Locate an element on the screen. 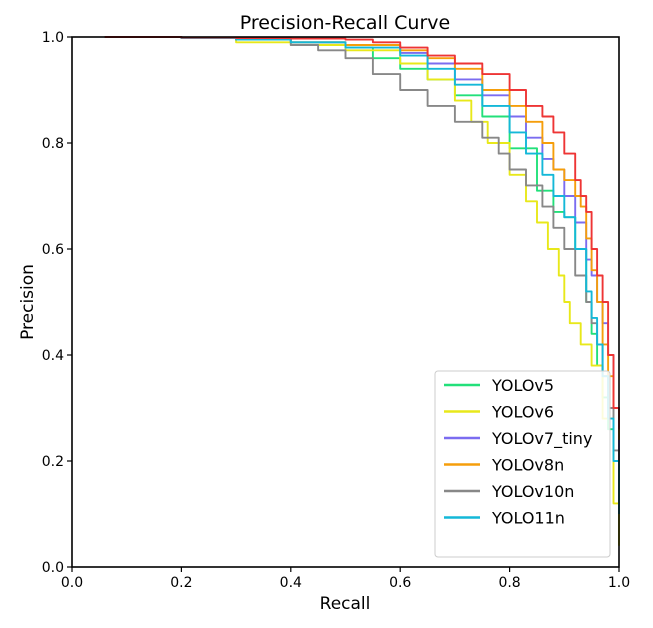 The height and width of the screenshot is (628, 653). y-tick-label: 0.2 is located at coordinates (53, 462).